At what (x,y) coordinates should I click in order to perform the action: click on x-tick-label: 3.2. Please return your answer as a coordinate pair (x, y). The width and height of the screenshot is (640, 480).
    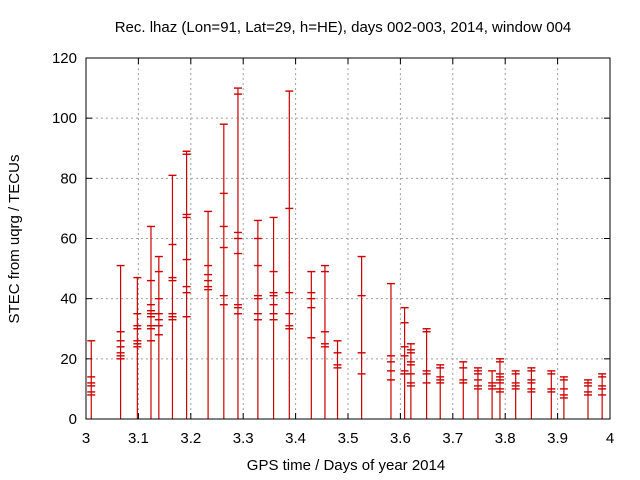
    Looking at the image, I should click on (190, 438).